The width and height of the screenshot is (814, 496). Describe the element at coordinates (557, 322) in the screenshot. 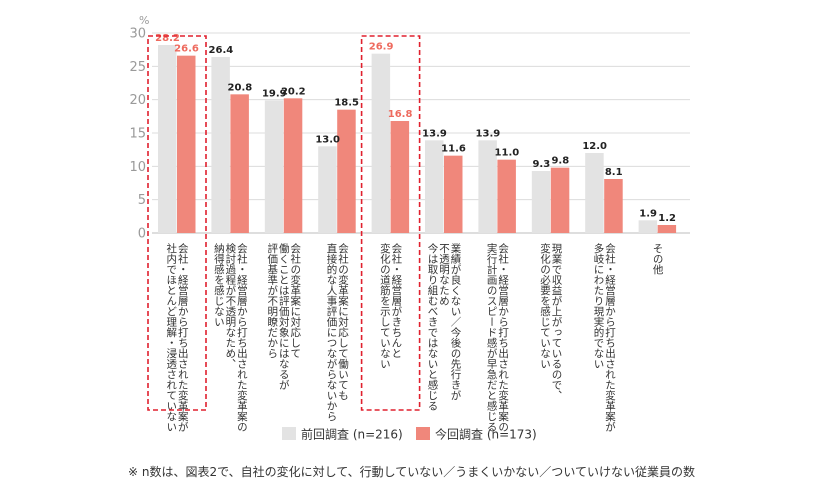

I see `category-label-line: 現業で収益が上がっているので、` at that location.